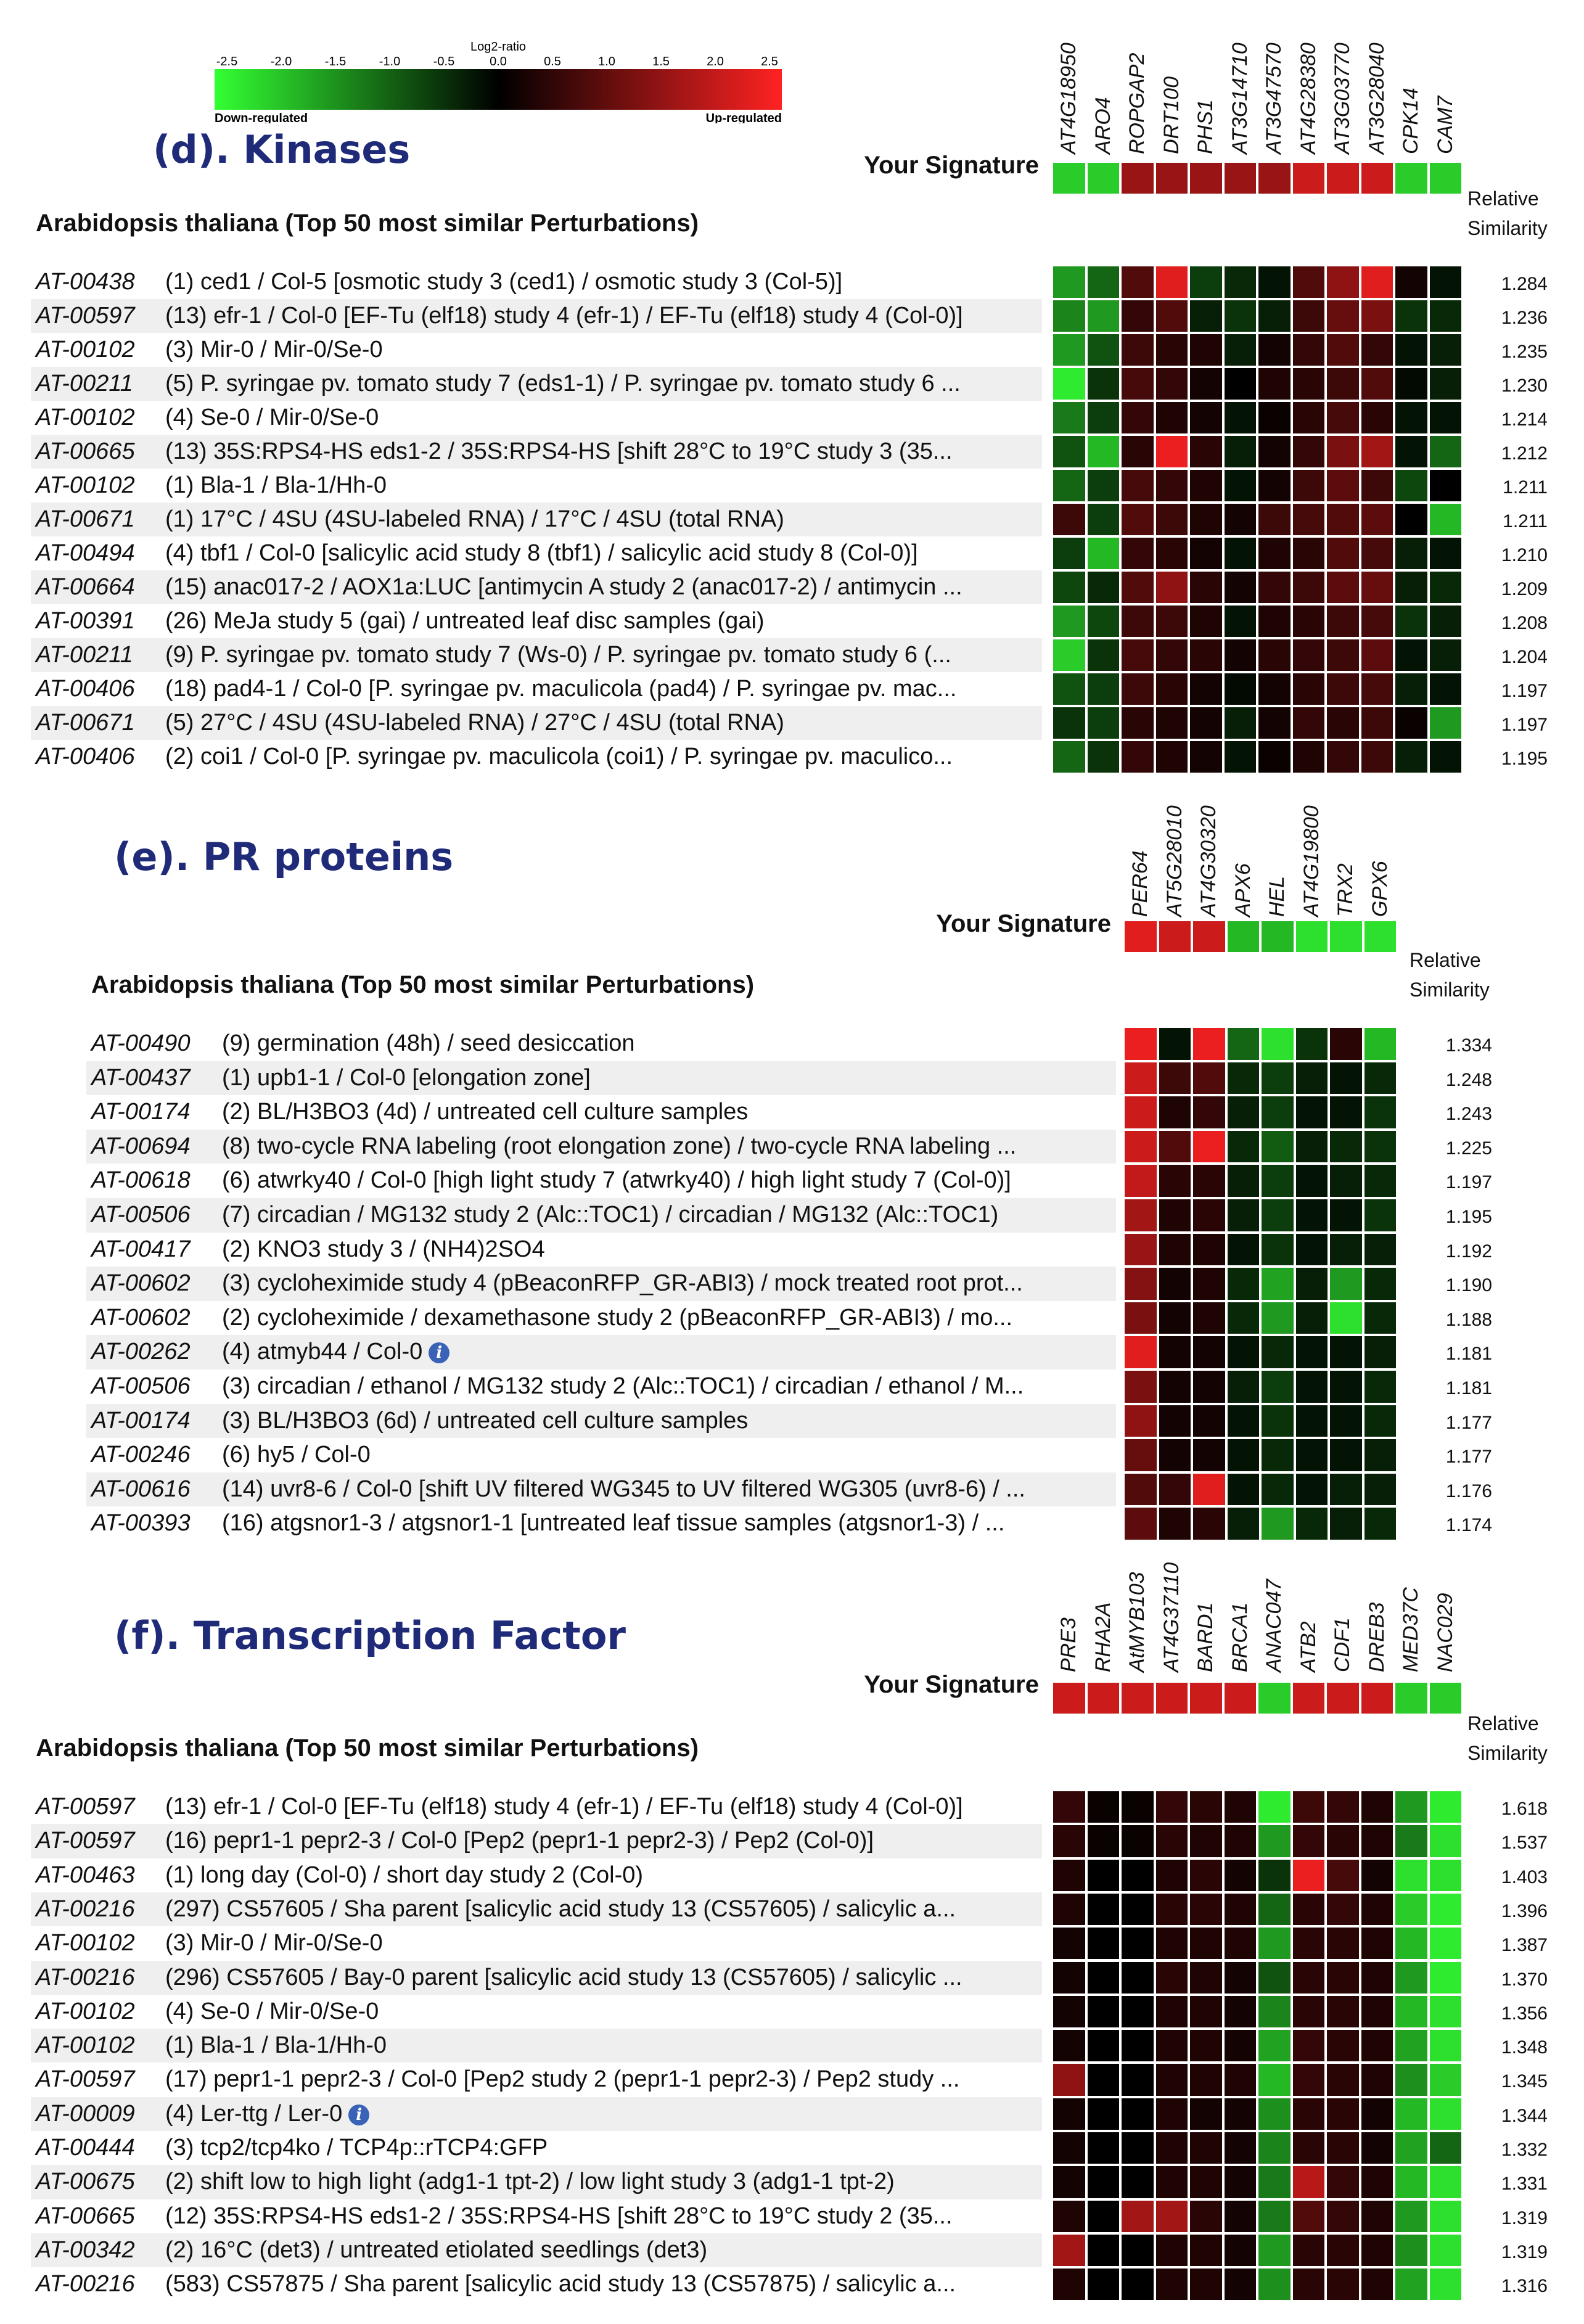 Image resolution: width=1584 pixels, height=2324 pixels. I want to click on perturbation-row: AT-00262 (4) atmyb44 / Col-0 i, so click(601, 1352).